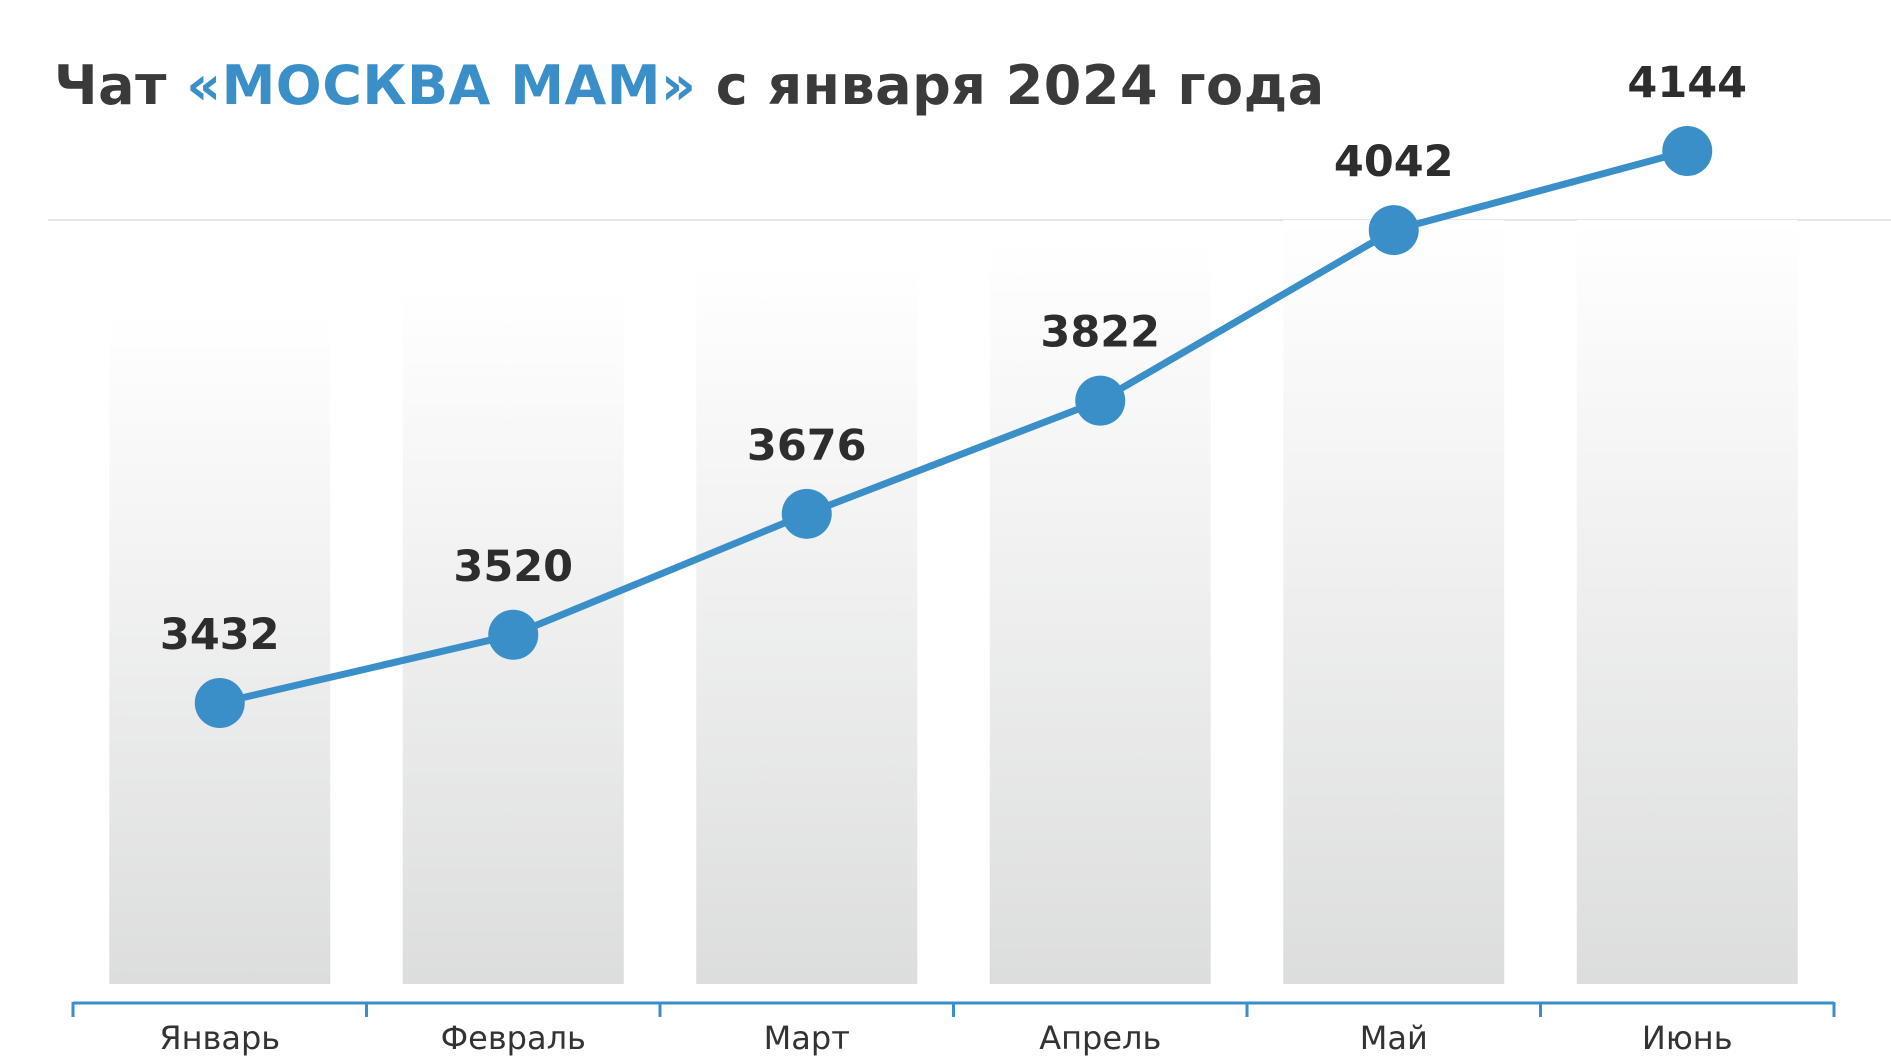 This screenshot has width=1891, height=1064. What do you see at coordinates (1687, 83) in the screenshot?
I see `data-label: 4144` at bounding box center [1687, 83].